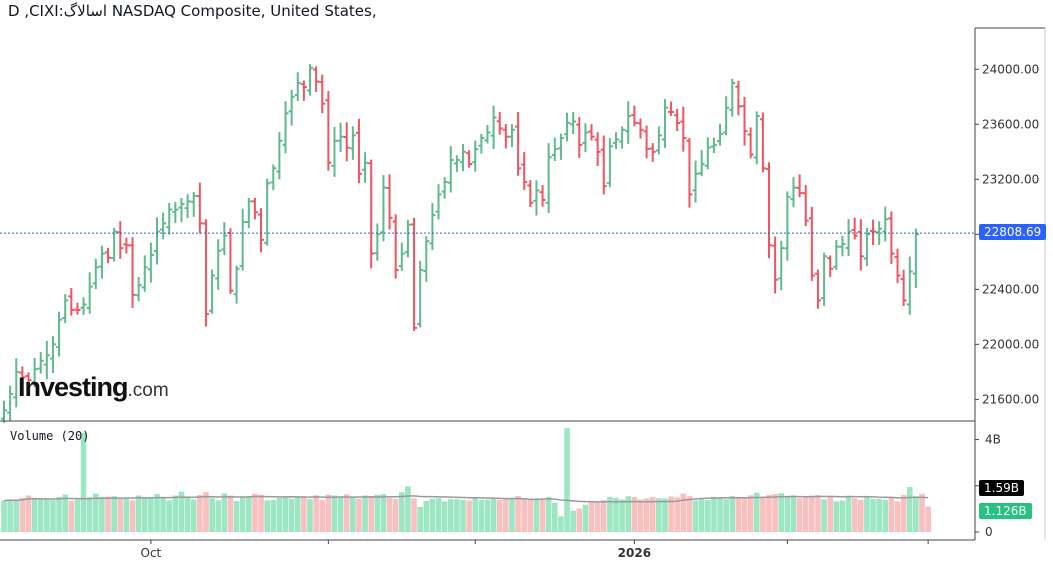  What do you see at coordinates (989, 532) in the screenshot?
I see `volume-tick-label: 0` at bounding box center [989, 532].